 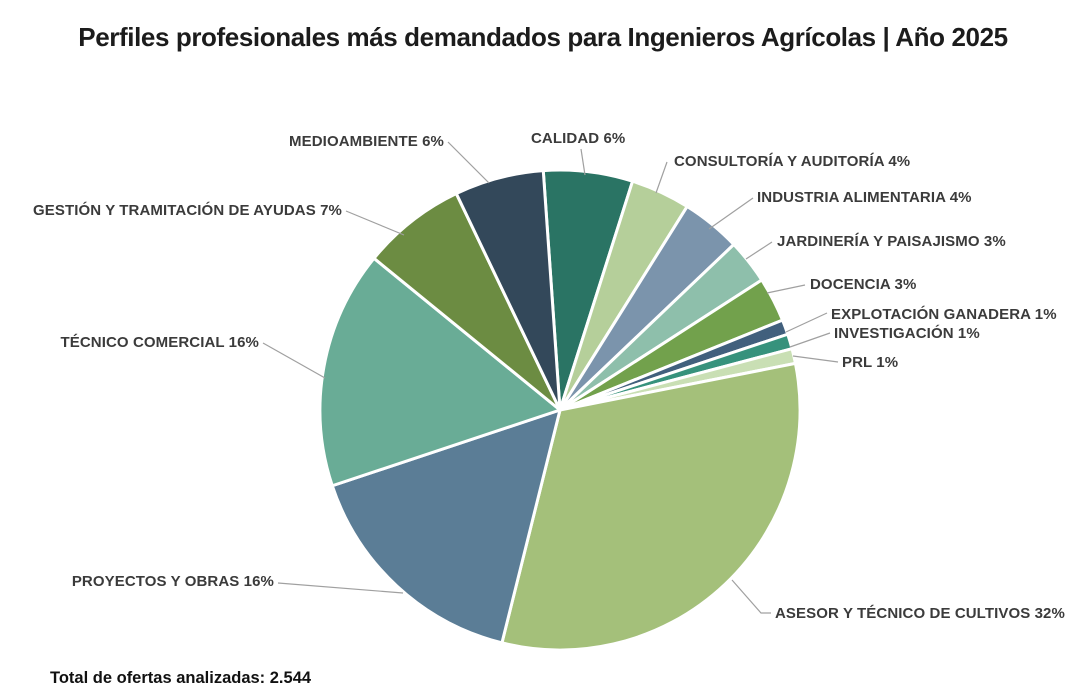 I want to click on slice-label-gestion-y-tramitacion-de-ayudas: GESTIÓN Y TRAMITACIÓN DE AYUDAS 7%, so click(x=187, y=210).